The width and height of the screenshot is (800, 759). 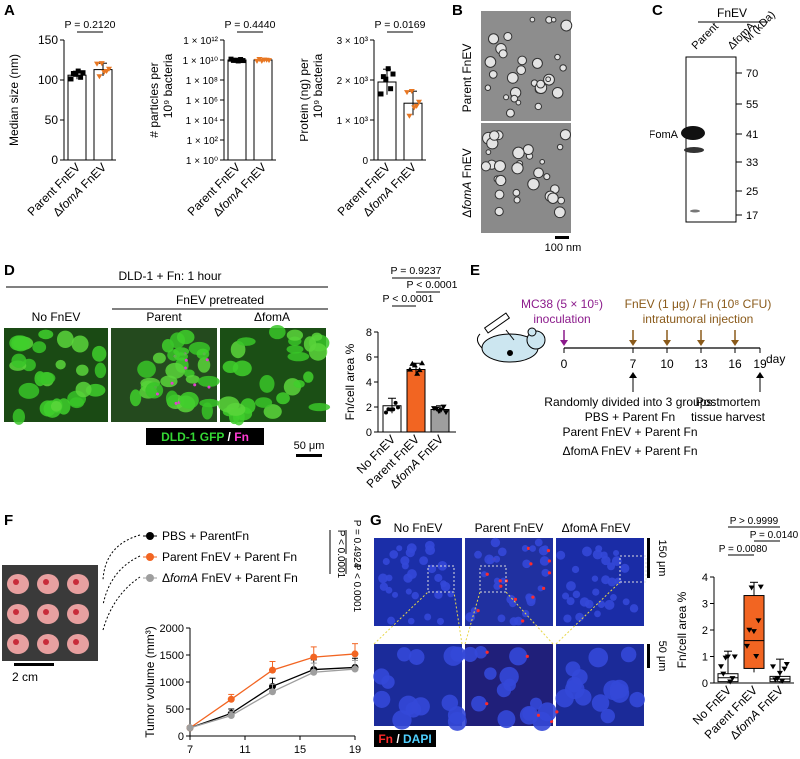 I want to click on p-value: P = 0.4924, so click(x=356, y=544).